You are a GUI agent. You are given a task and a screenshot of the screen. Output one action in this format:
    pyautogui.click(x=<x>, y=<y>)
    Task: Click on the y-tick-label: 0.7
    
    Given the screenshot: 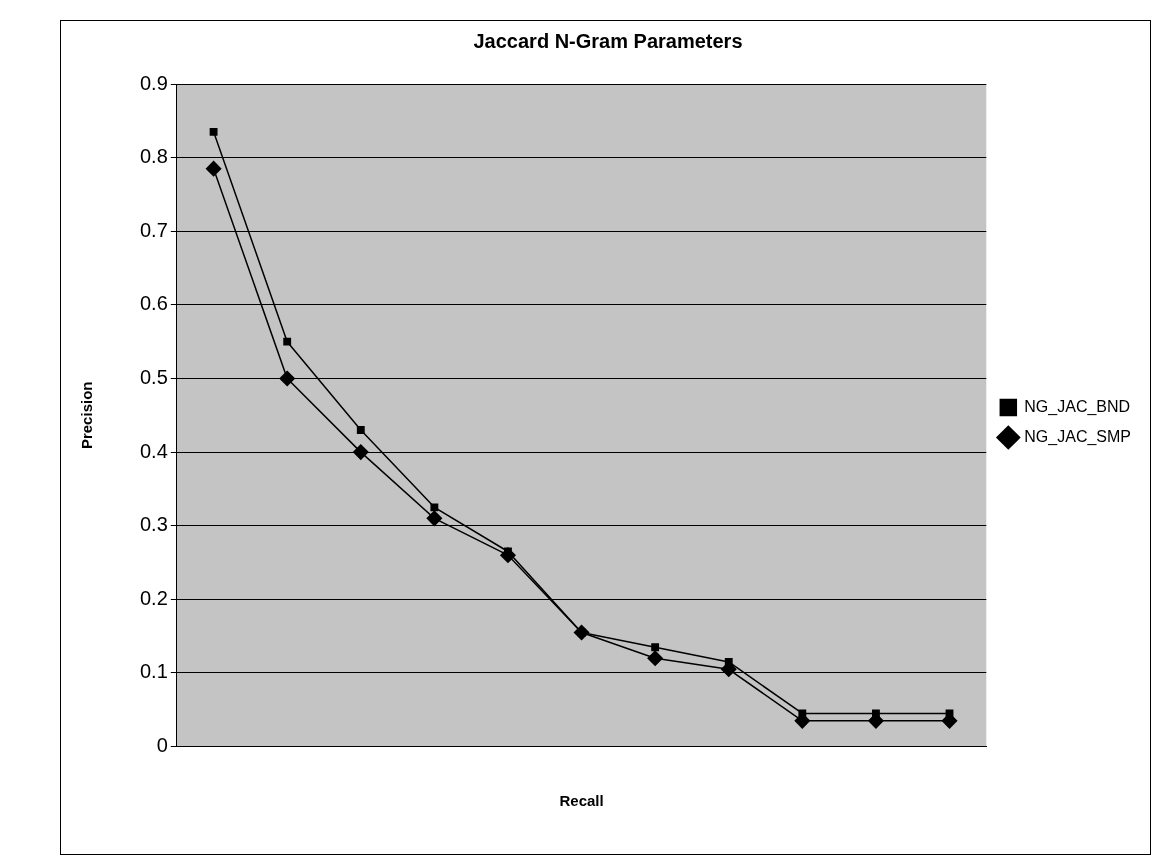 What is the action you would take?
    pyautogui.click(x=153, y=229)
    